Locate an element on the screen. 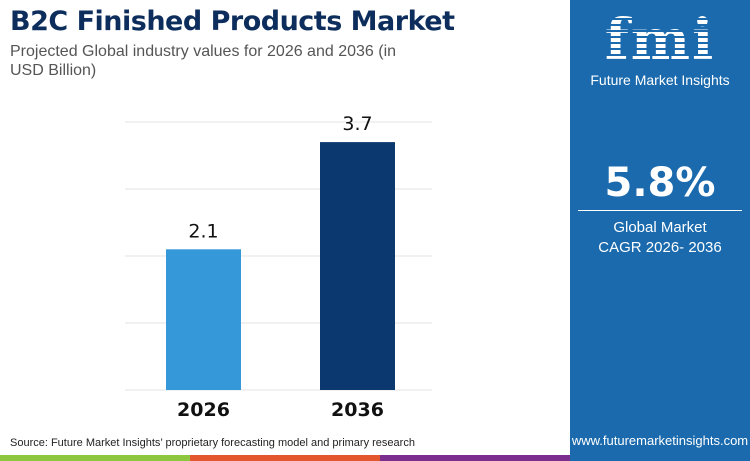 This screenshot has height=461, width=750. bar-2036 is located at coordinates (357, 266).